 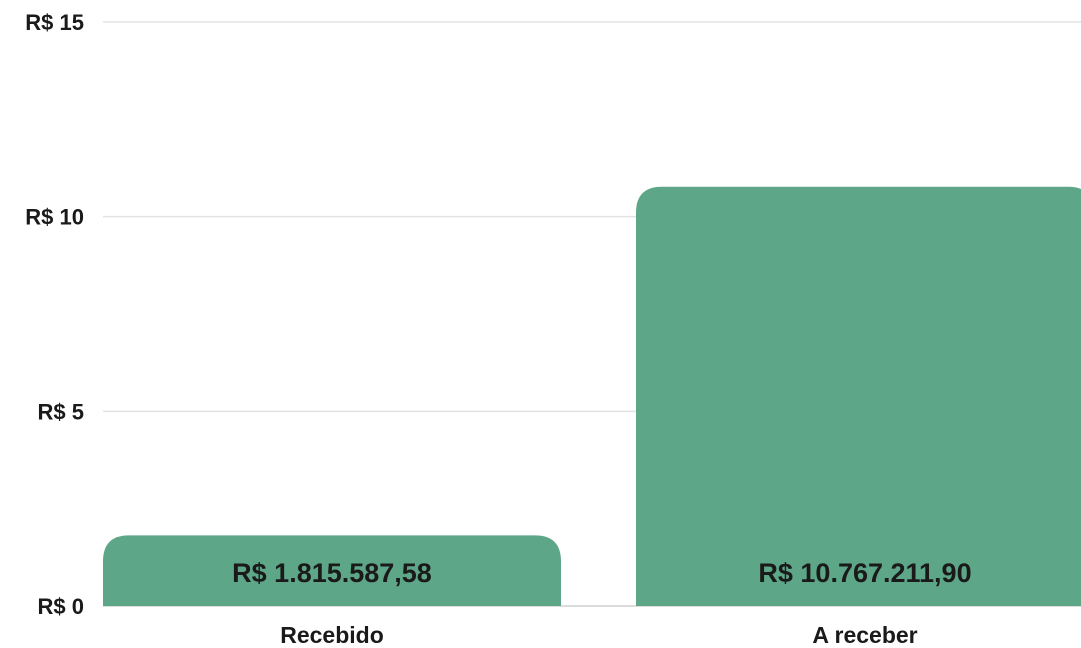 I want to click on data-labels: R$ 1.815.587,58 R$ 10.767.211,90, so click(x=601, y=573).